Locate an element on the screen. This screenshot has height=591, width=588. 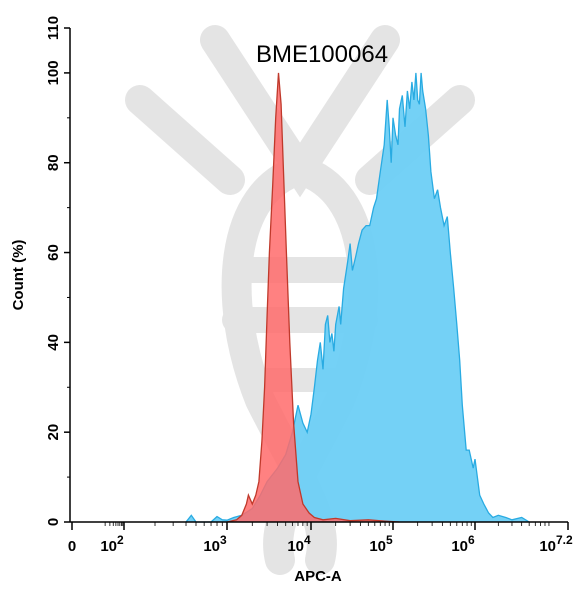
y-tick-label: 110 is located at coordinates (53, 28).